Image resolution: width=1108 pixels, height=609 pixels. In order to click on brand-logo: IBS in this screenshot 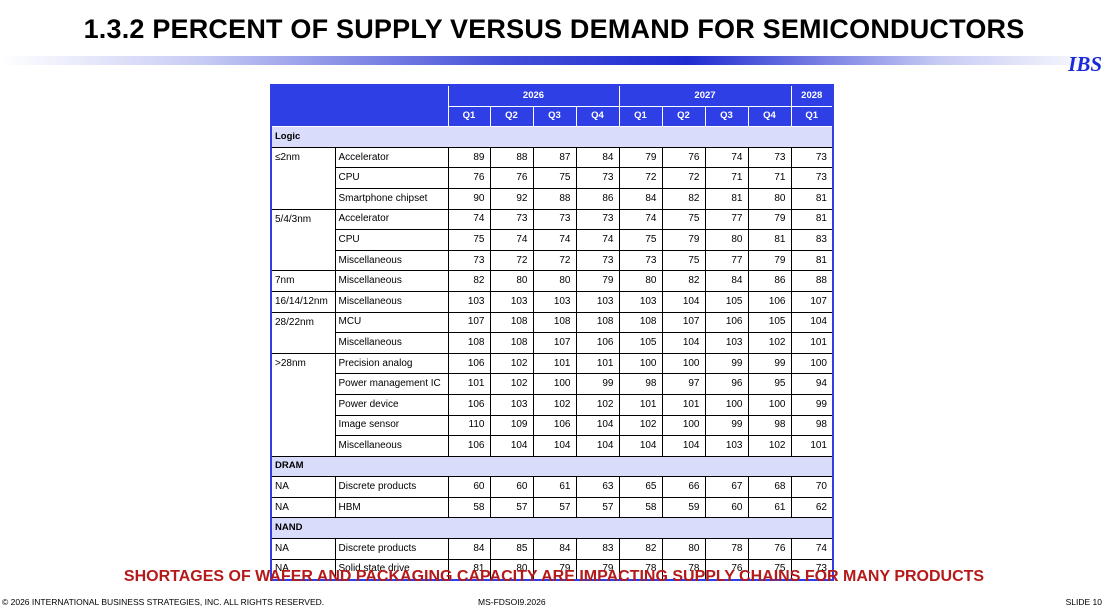, I will do `click(1085, 64)`.